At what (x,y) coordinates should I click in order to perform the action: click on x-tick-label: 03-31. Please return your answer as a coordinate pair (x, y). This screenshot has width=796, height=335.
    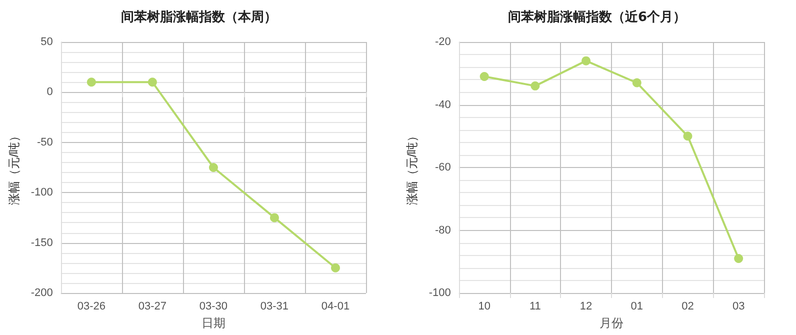
    Looking at the image, I should click on (274, 306).